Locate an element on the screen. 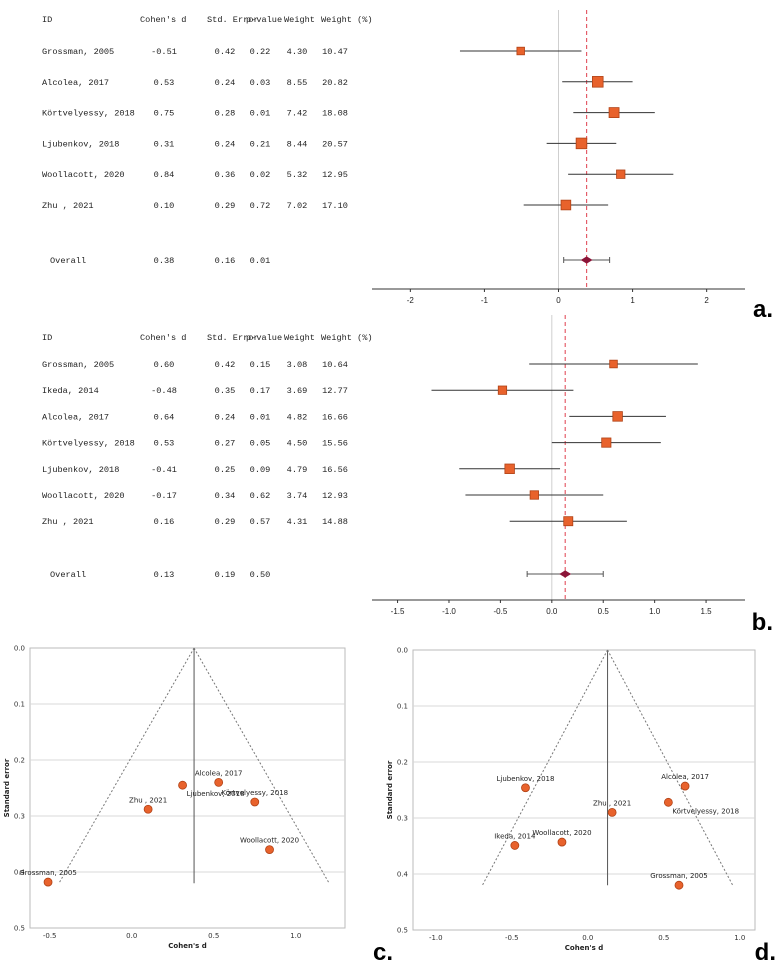 This screenshot has width=780, height=965. study-point-label: Ljubenkov, 2018 is located at coordinates (216, 794).